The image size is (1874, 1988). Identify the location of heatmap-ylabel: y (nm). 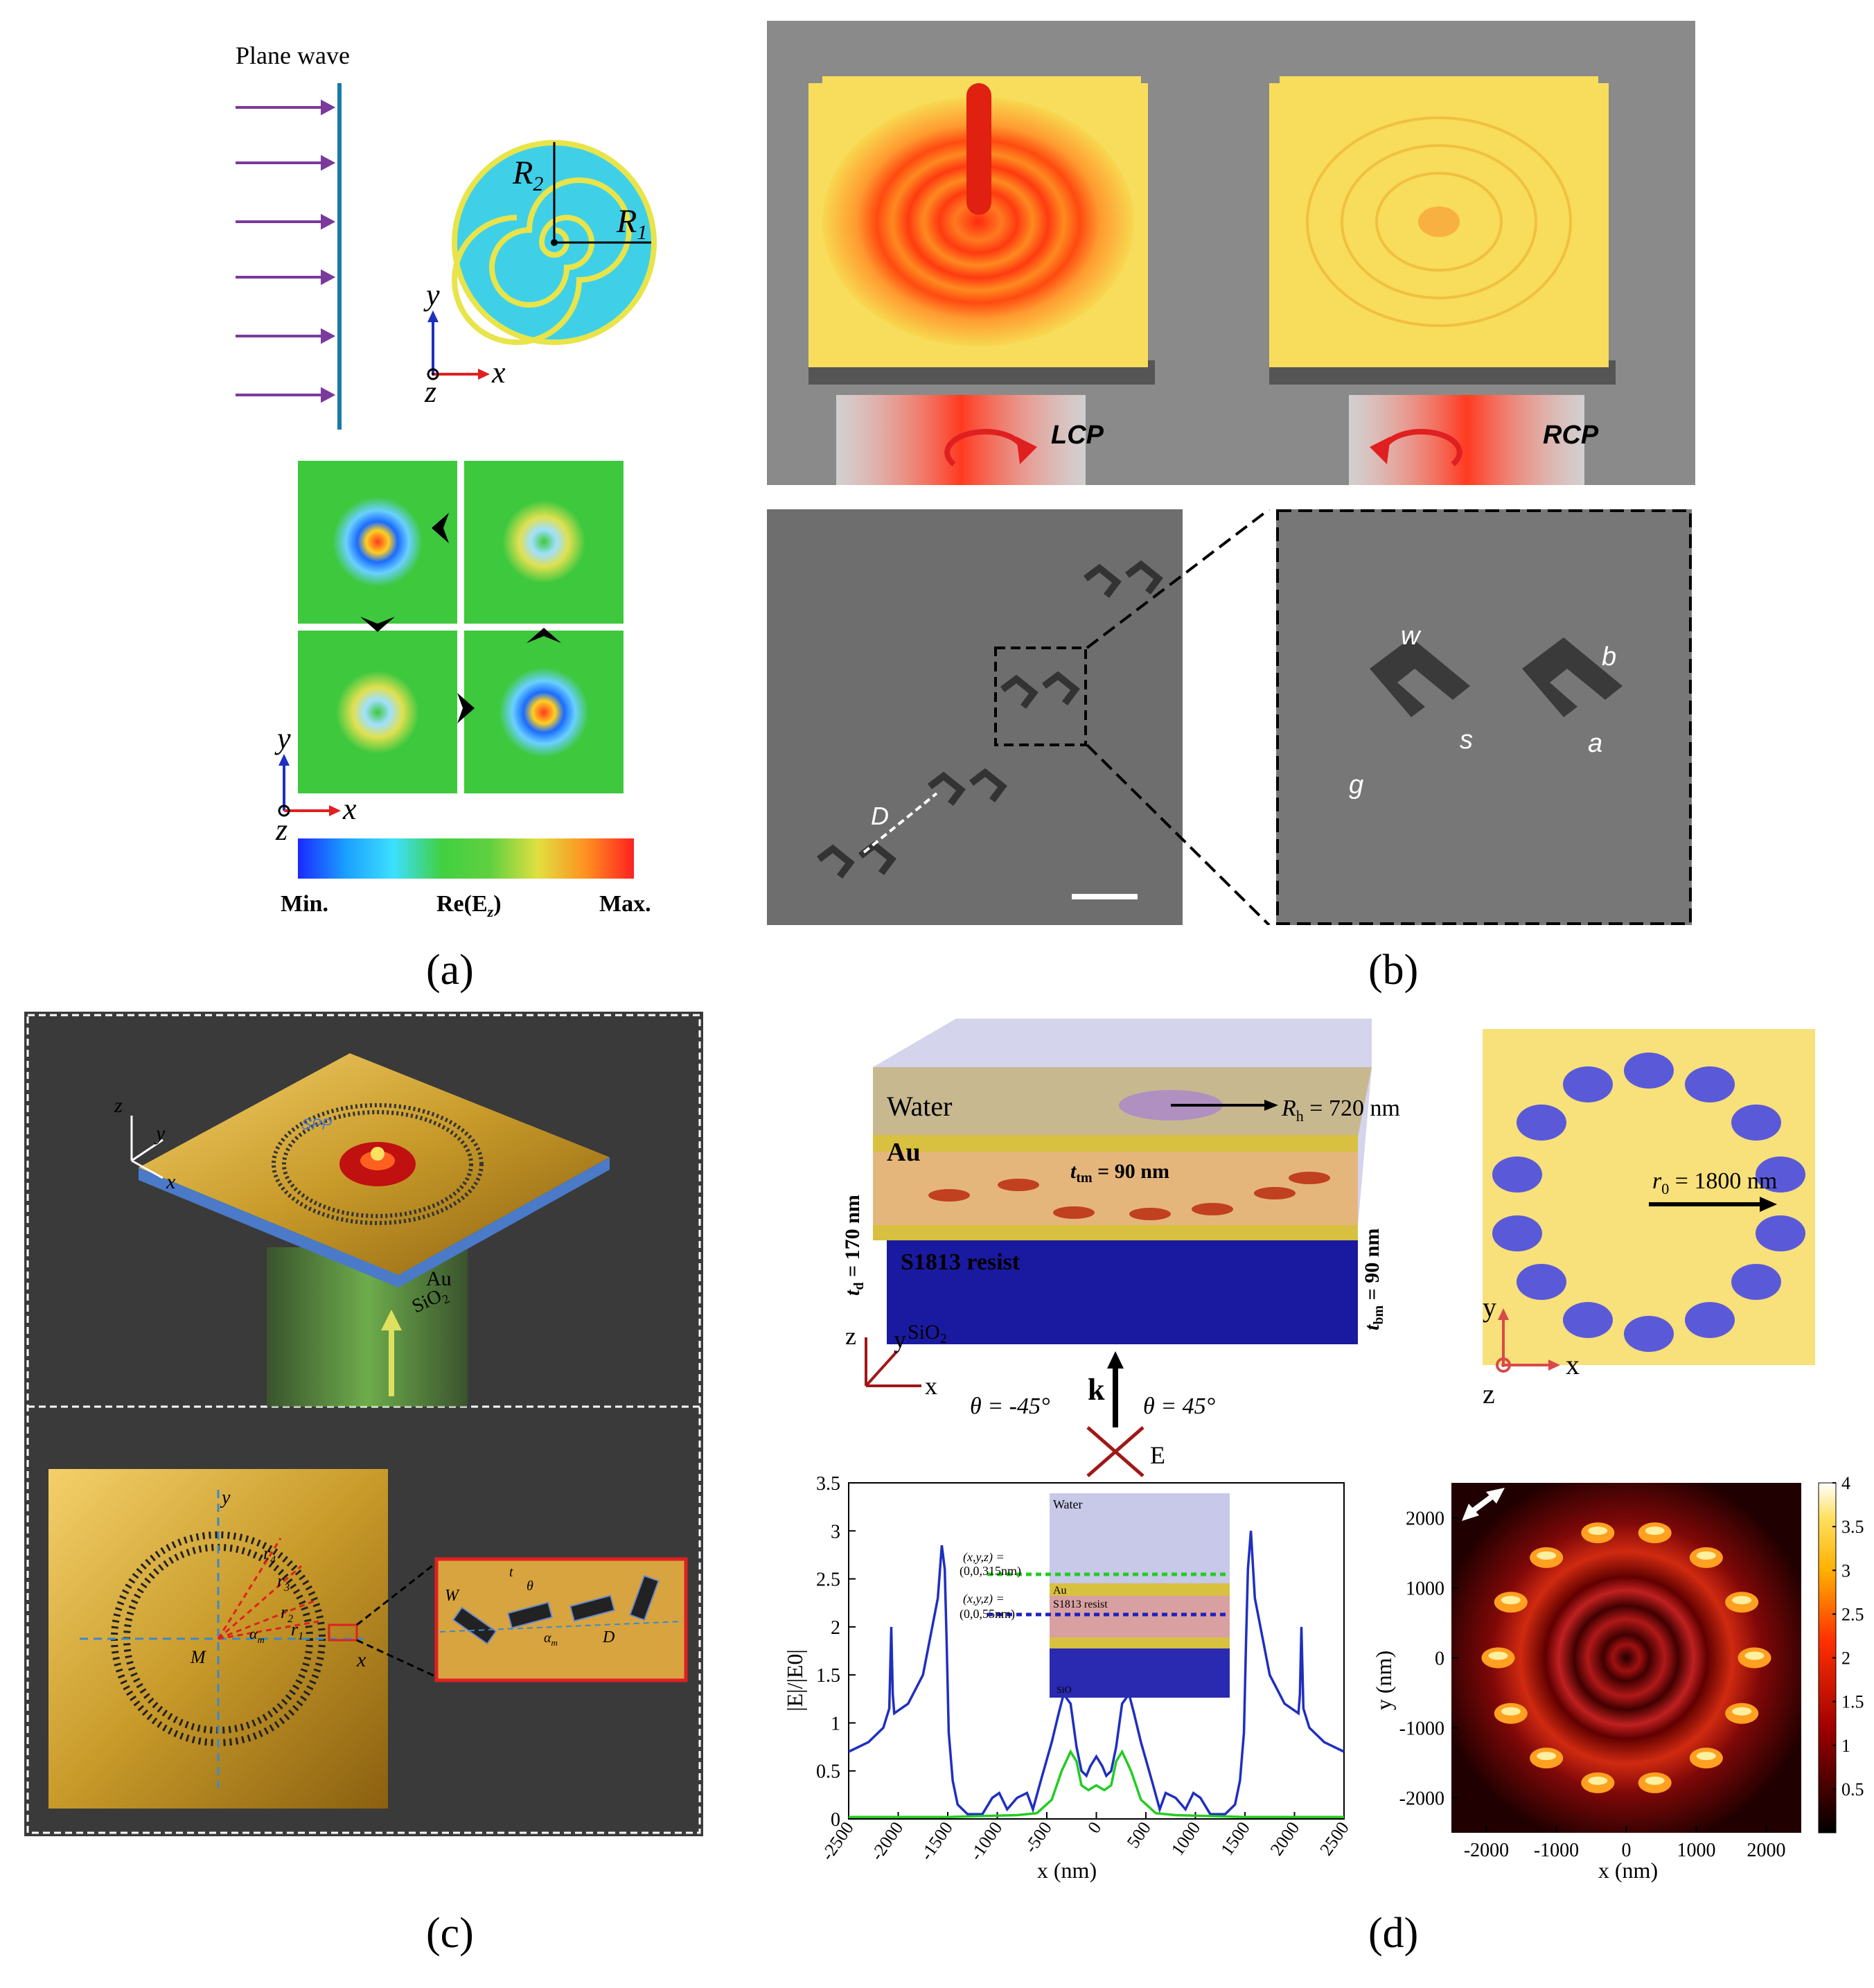
(1384, 1680).